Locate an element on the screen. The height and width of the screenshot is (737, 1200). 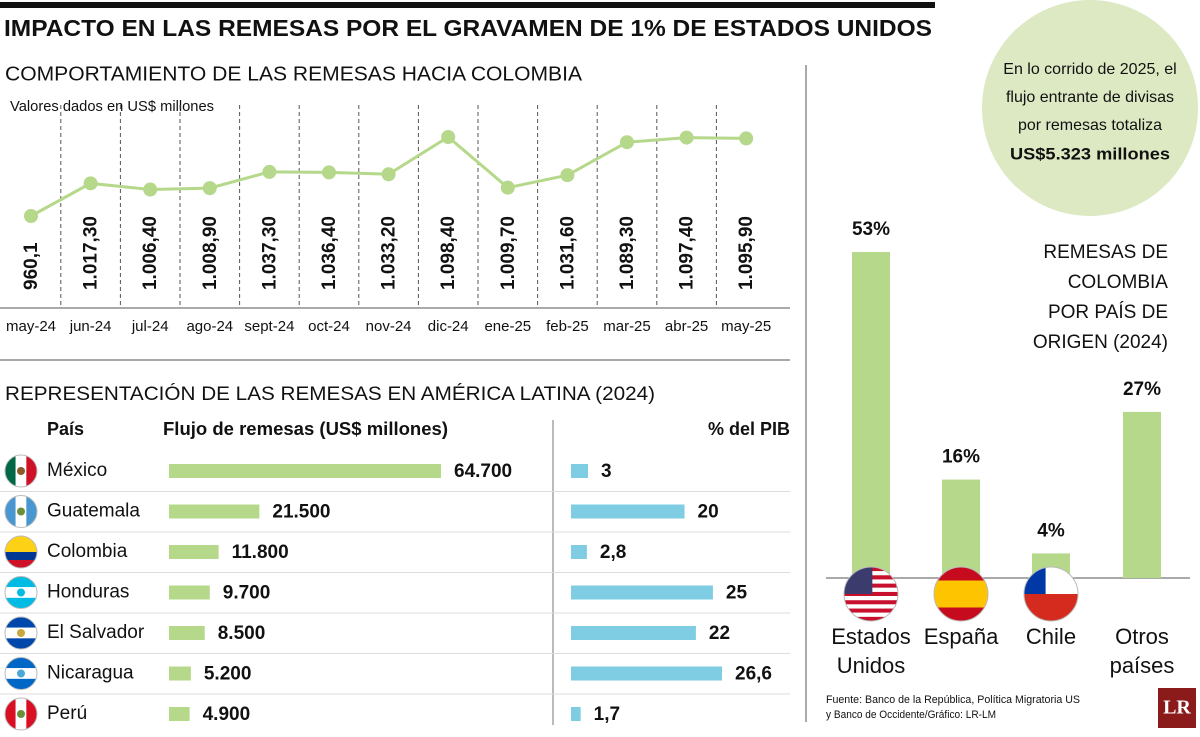
value-label: 21.500 is located at coordinates (301, 512).